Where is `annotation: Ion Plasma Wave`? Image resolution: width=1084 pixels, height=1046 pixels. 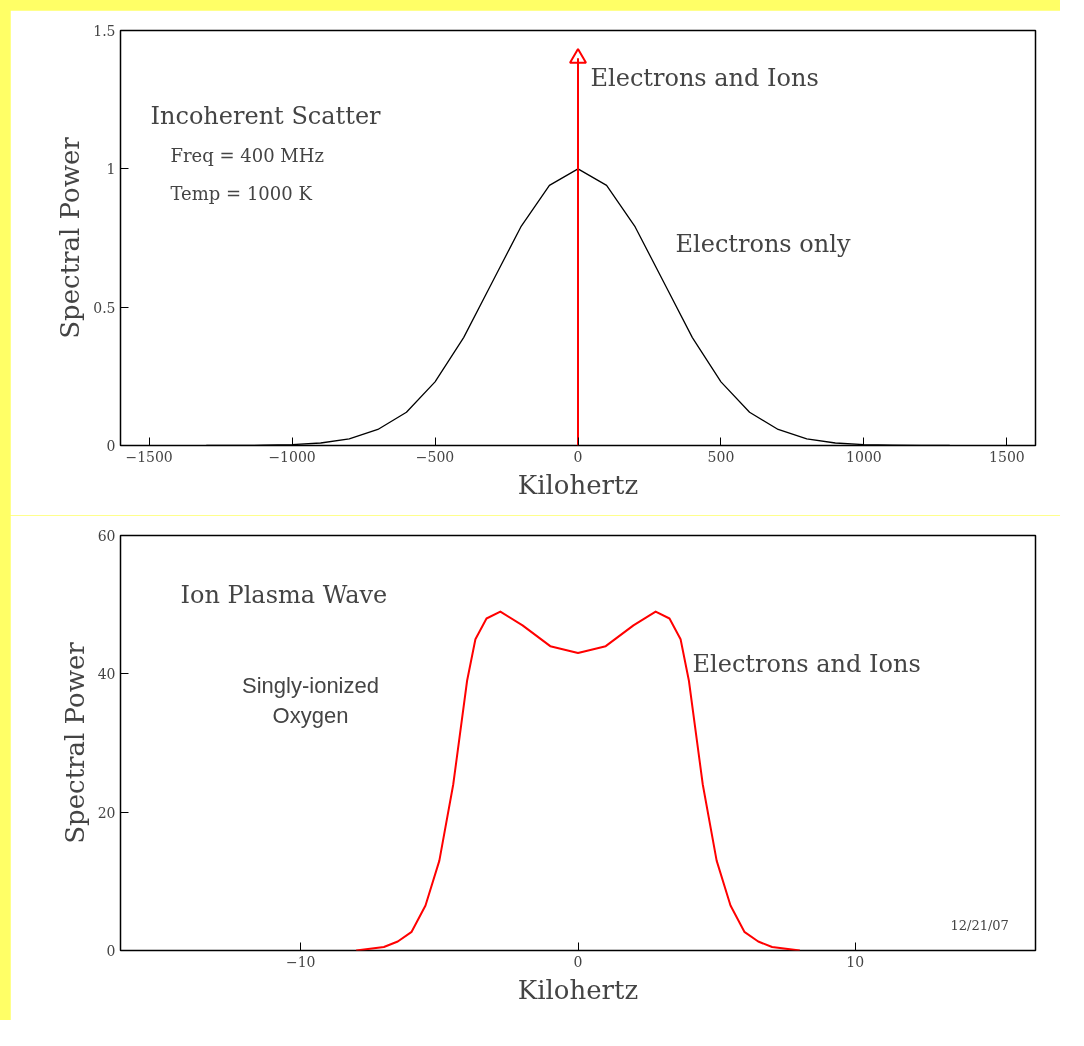
annotation: Ion Plasma Wave is located at coordinates (284, 594).